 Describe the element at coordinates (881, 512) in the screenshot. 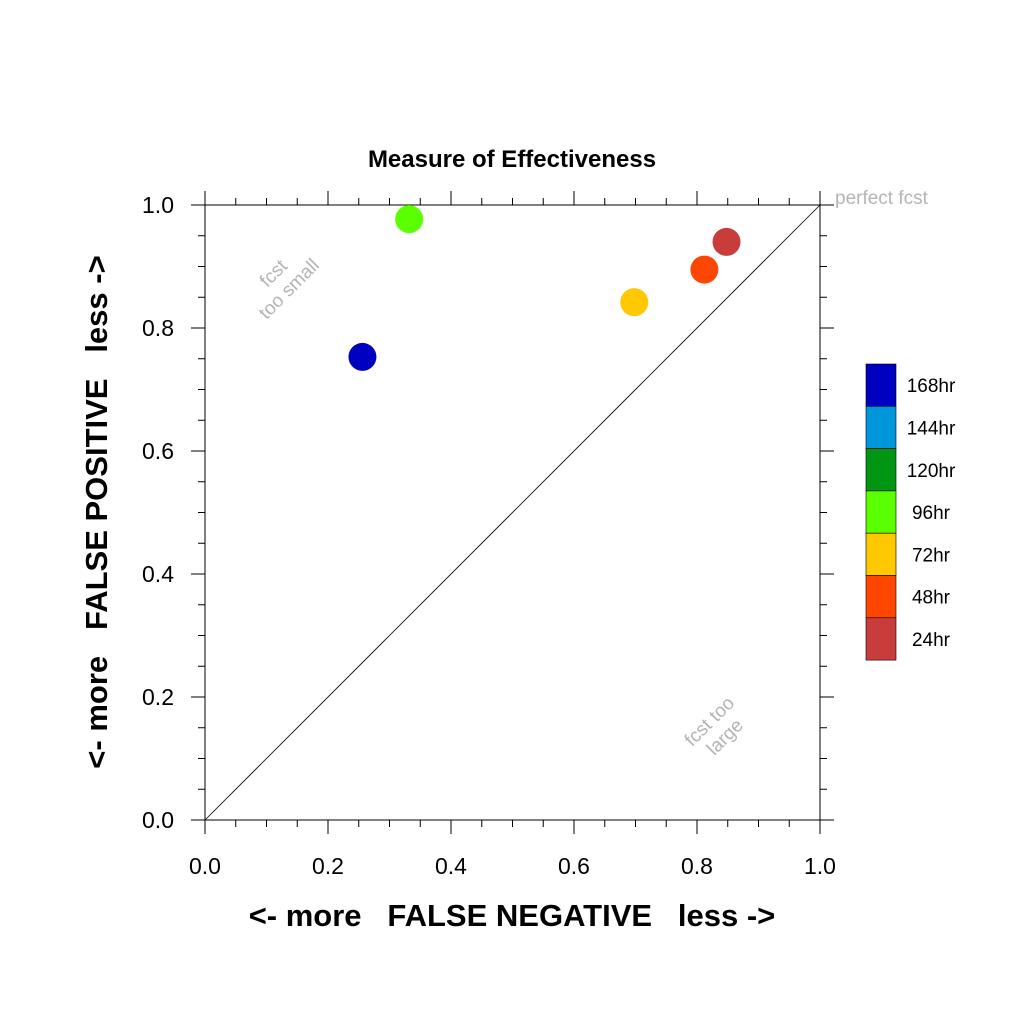

I see `legend-swatch-96hr` at that location.